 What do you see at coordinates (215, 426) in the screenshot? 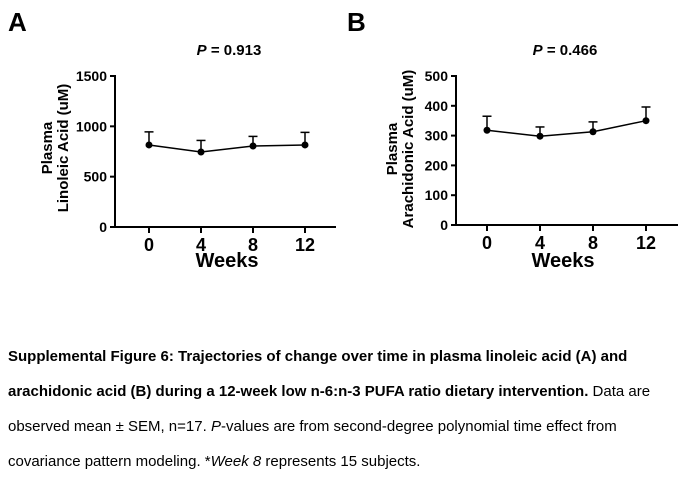
I see `caption-segment: P` at bounding box center [215, 426].